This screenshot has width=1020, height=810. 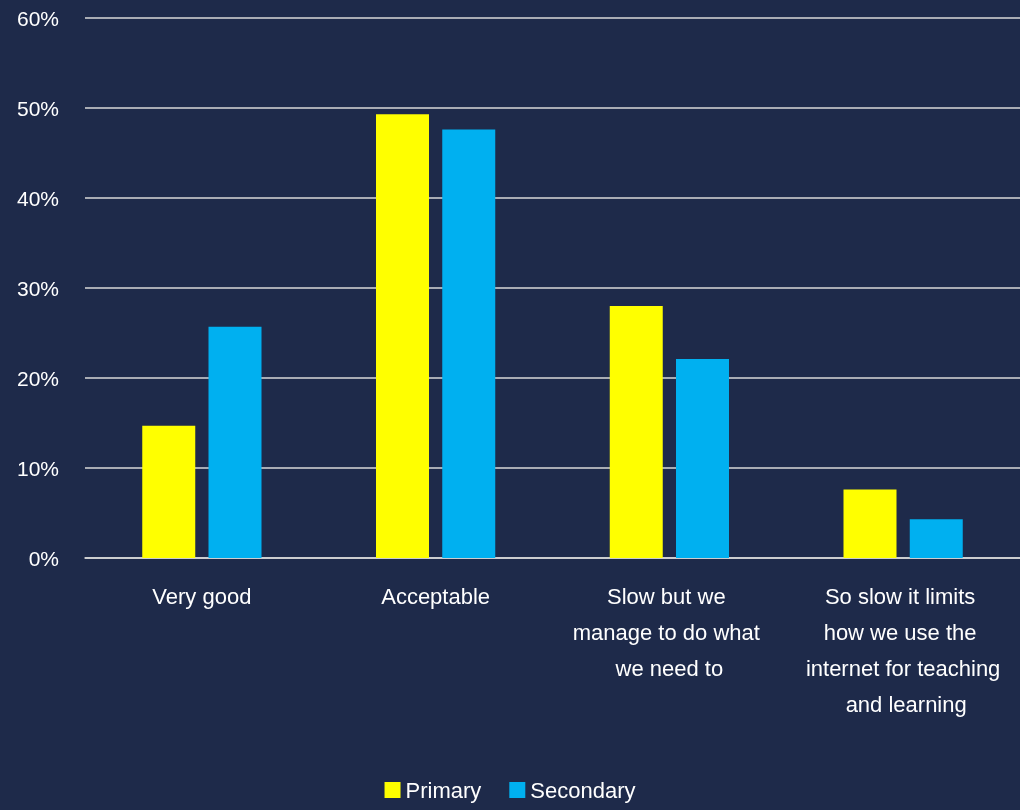 I want to click on y-tick-label: 60%, so click(x=37, y=18).